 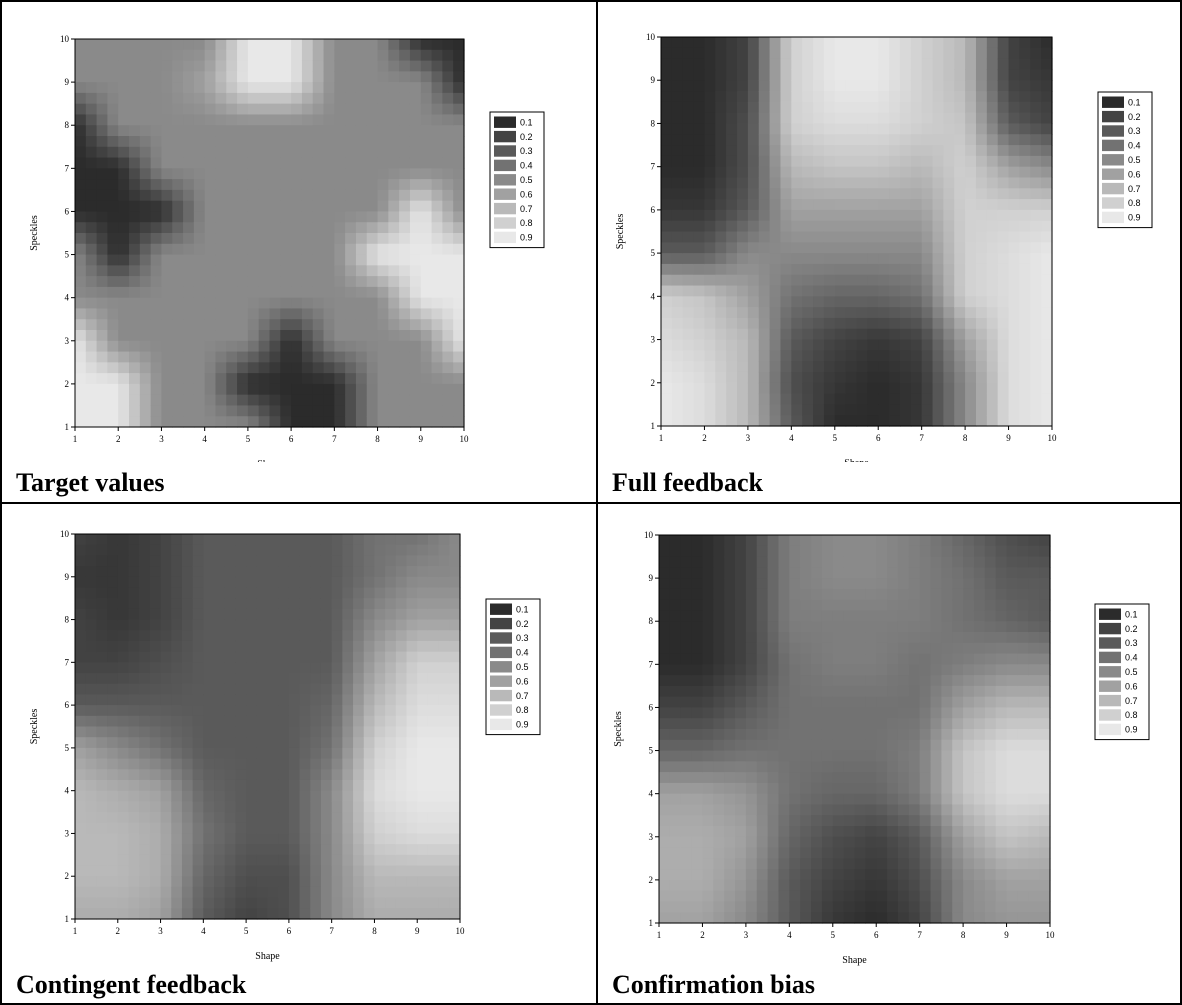 I want to click on x-tick-label: 7, so click(x=331, y=931).